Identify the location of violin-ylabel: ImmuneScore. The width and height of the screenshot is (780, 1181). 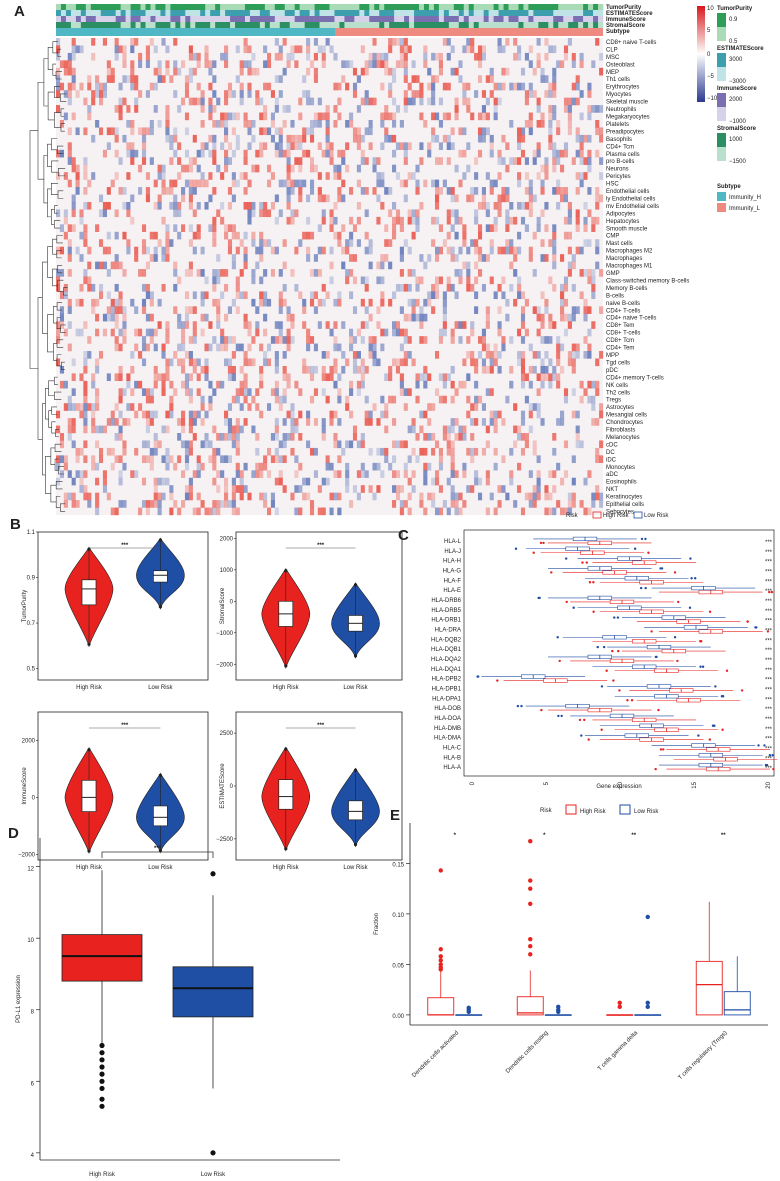
(25, 786).